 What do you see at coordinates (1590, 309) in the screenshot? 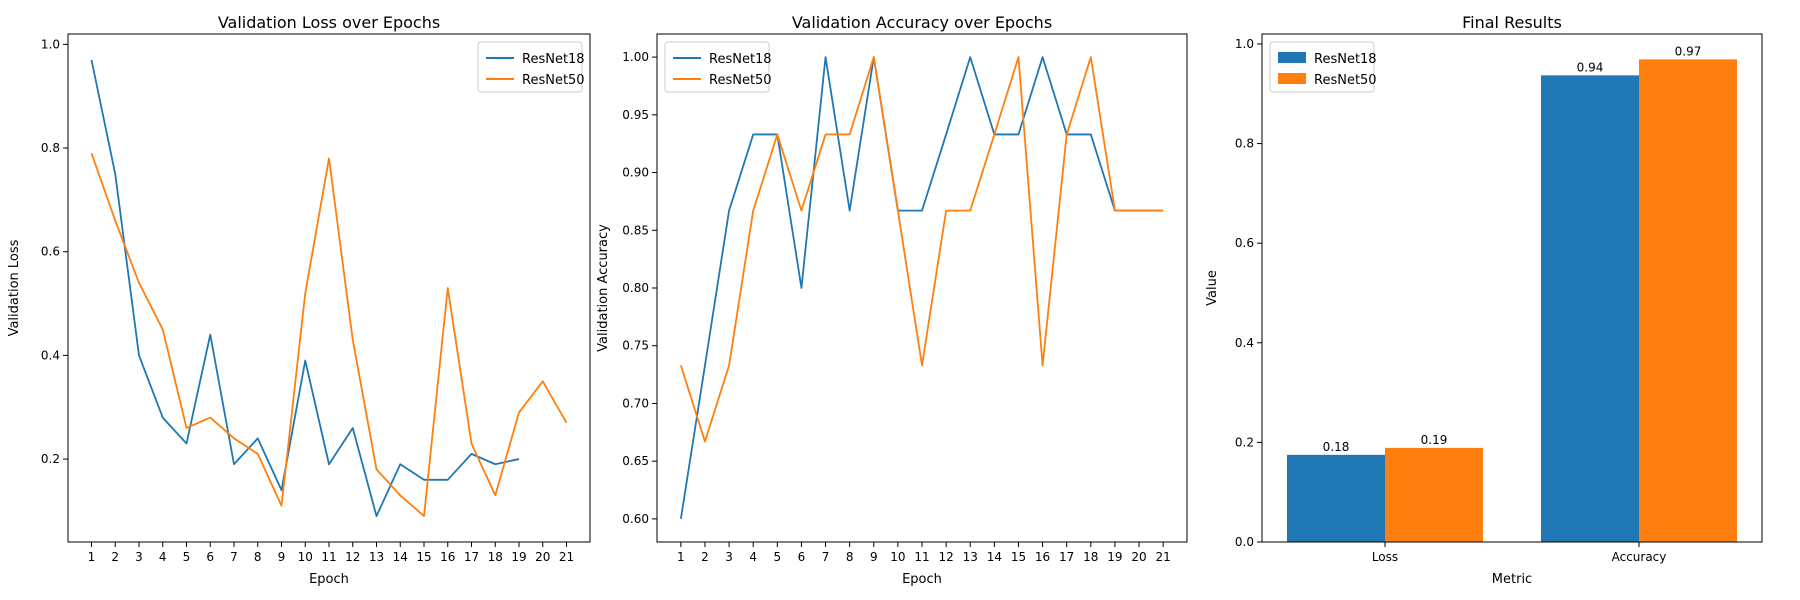
I see `bar-resnet18-accuracy` at bounding box center [1590, 309].